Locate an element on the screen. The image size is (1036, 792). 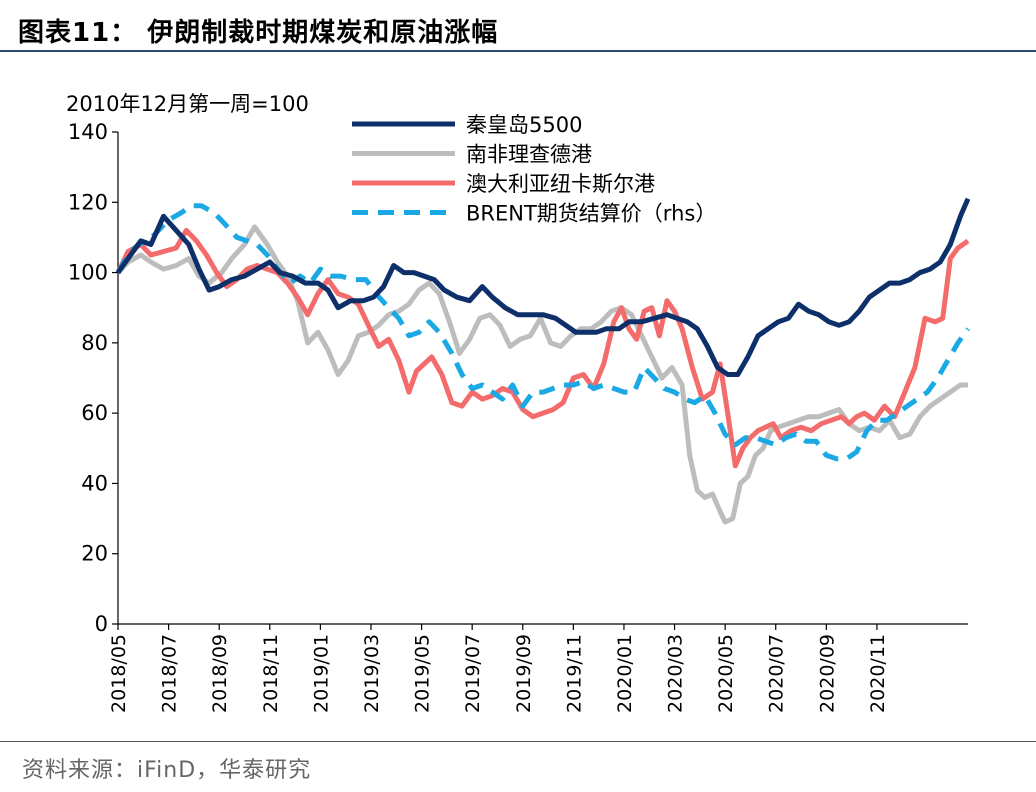
x-tick-label: 2018/07 is located at coordinates (170, 673).